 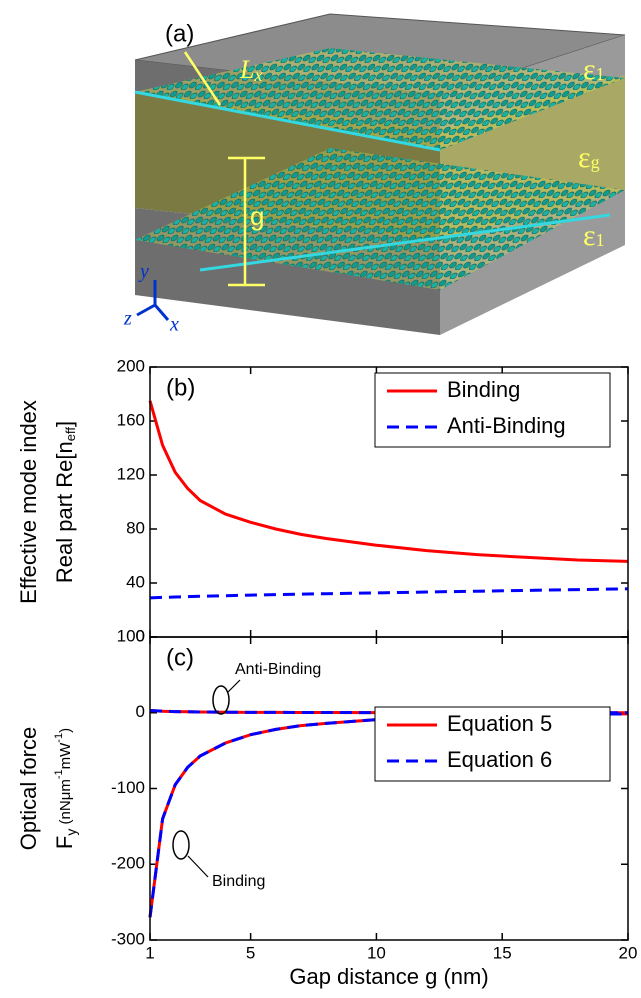 I want to click on y-tick-label: 200, so click(x=131, y=365).